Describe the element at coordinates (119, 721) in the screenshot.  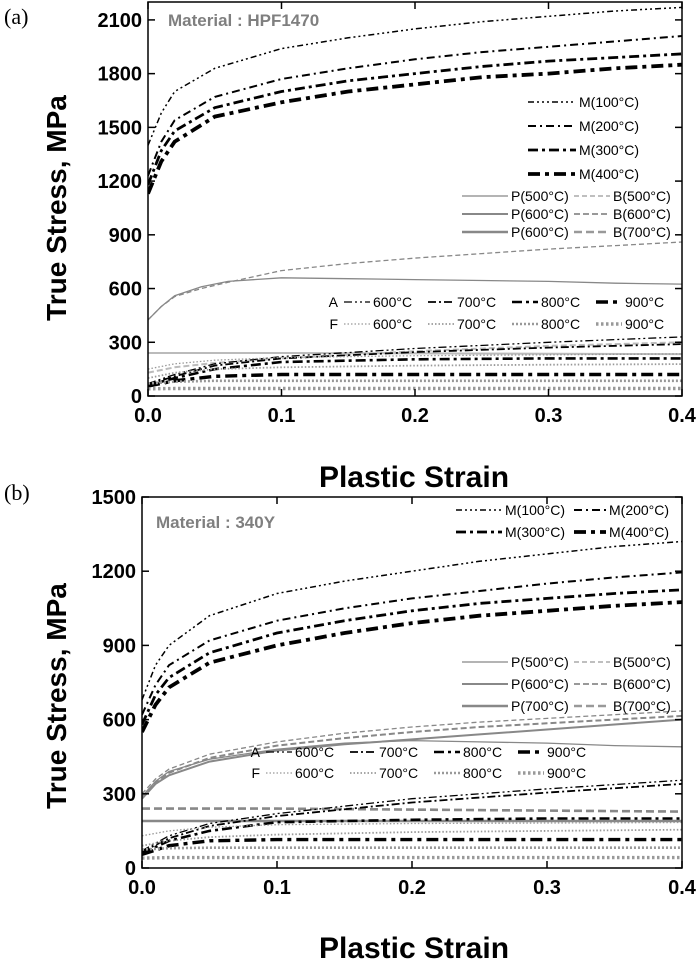
I see `ytick-label-b: 600` at that location.